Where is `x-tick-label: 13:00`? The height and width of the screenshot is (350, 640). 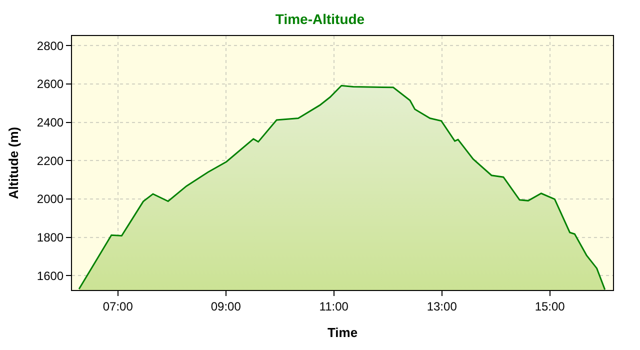 x-tick-label: 13:00 is located at coordinates (442, 306).